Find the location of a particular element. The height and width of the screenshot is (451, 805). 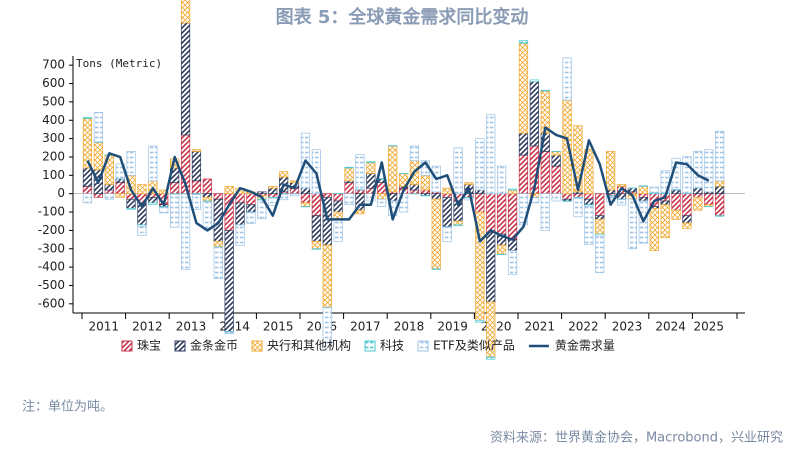

legend-label: 黄金需求量 is located at coordinates (585, 345).